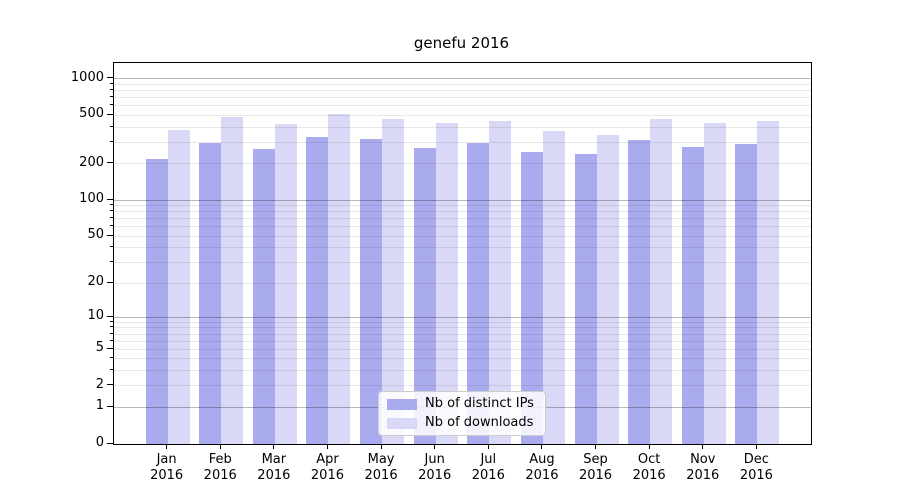 This screenshot has width=900, height=500. I want to click on legend-row-distinct-ips: Nb of distinct IPs, so click(462, 404).